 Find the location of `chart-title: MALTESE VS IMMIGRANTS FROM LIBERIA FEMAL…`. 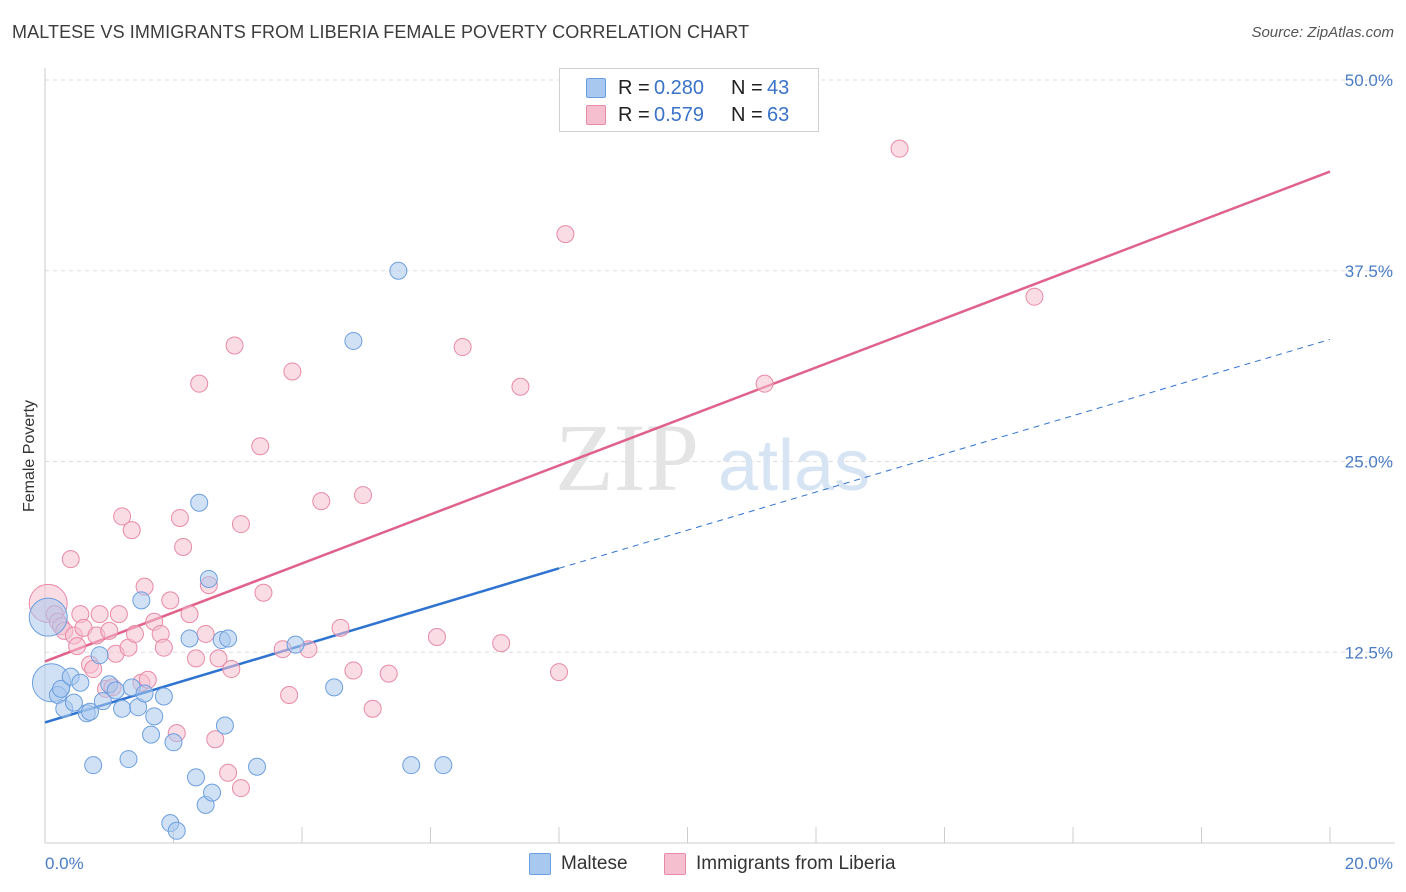

chart-title: MALTESE VS IMMIGRANTS FROM LIBERIA FEMAL… is located at coordinates (381, 32).